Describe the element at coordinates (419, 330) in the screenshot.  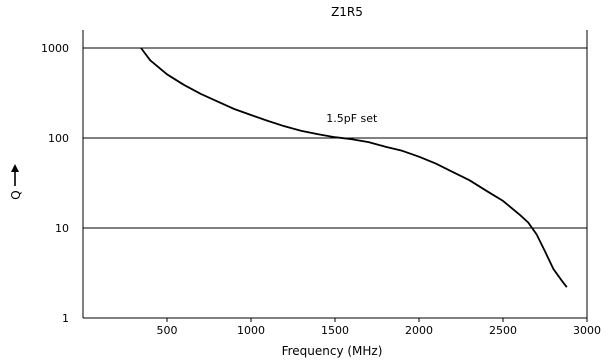
I see `x-tick-label: 2000` at that location.